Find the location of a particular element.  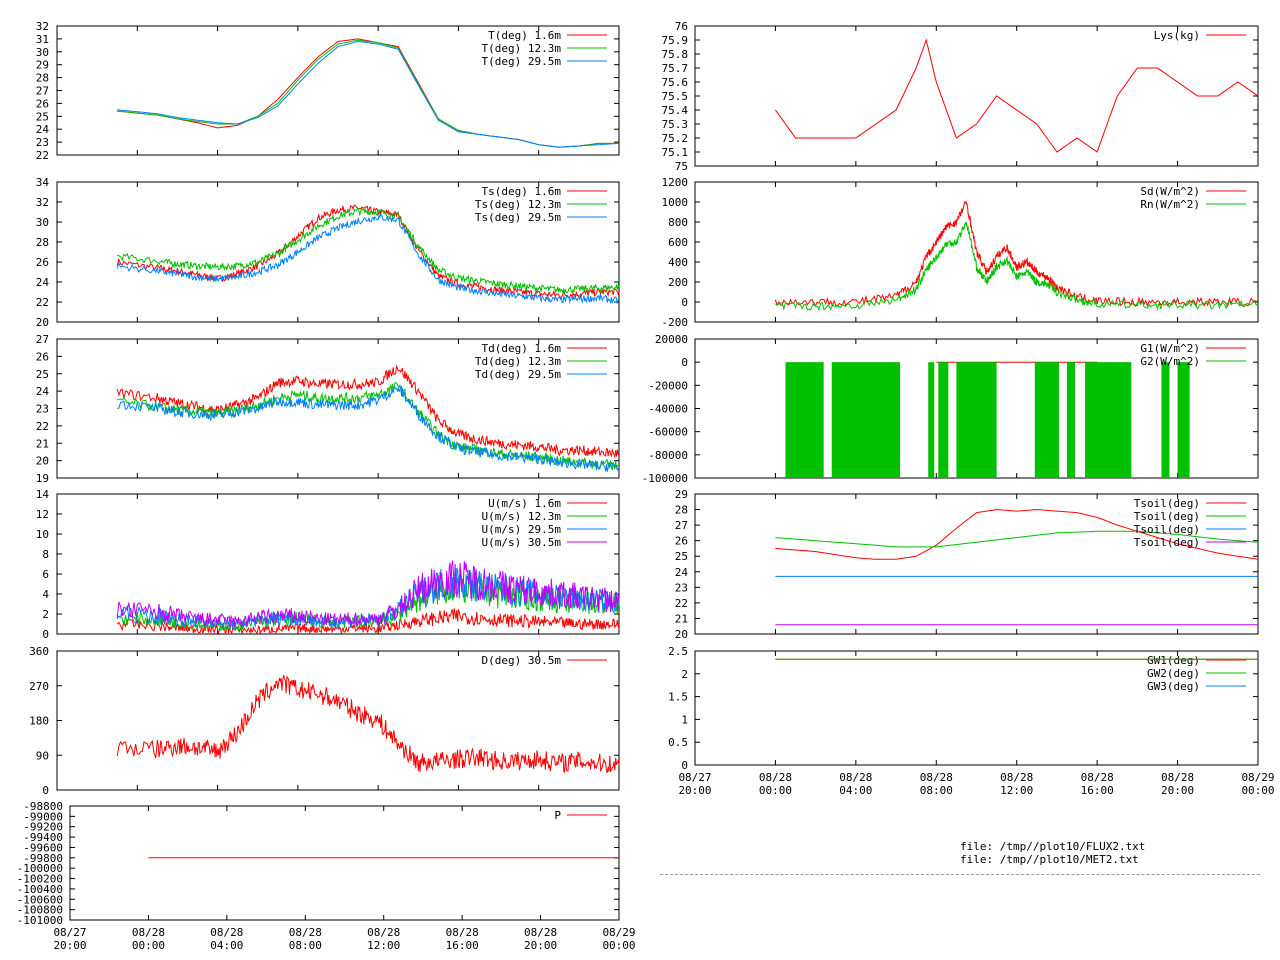

y-tick-label: -100000 is located at coordinates (40, 868).